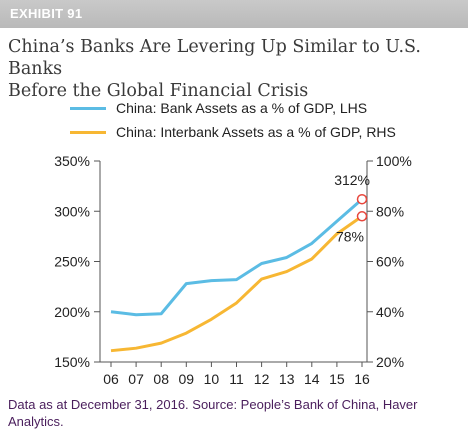  What do you see at coordinates (337, 379) in the screenshot?
I see `x-tick-label: 15` at bounding box center [337, 379].